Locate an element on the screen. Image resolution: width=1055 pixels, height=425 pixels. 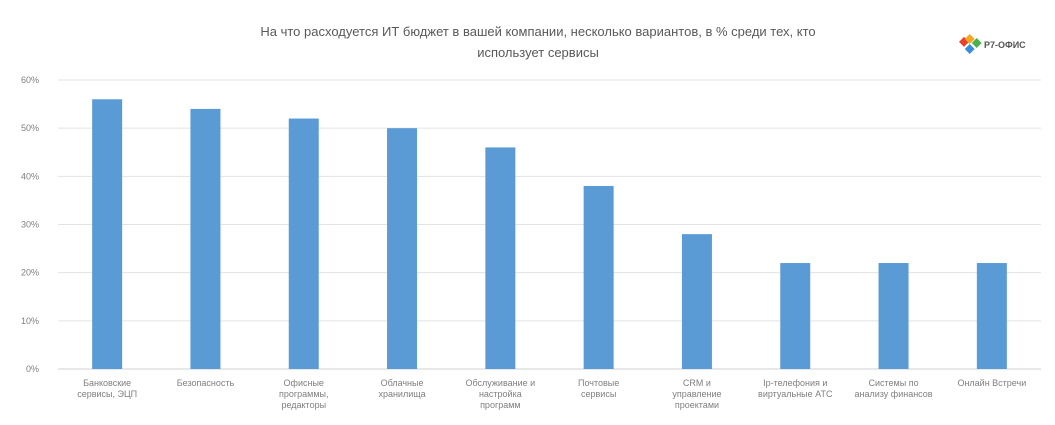
x-category-label-line: программ is located at coordinates (500, 405).